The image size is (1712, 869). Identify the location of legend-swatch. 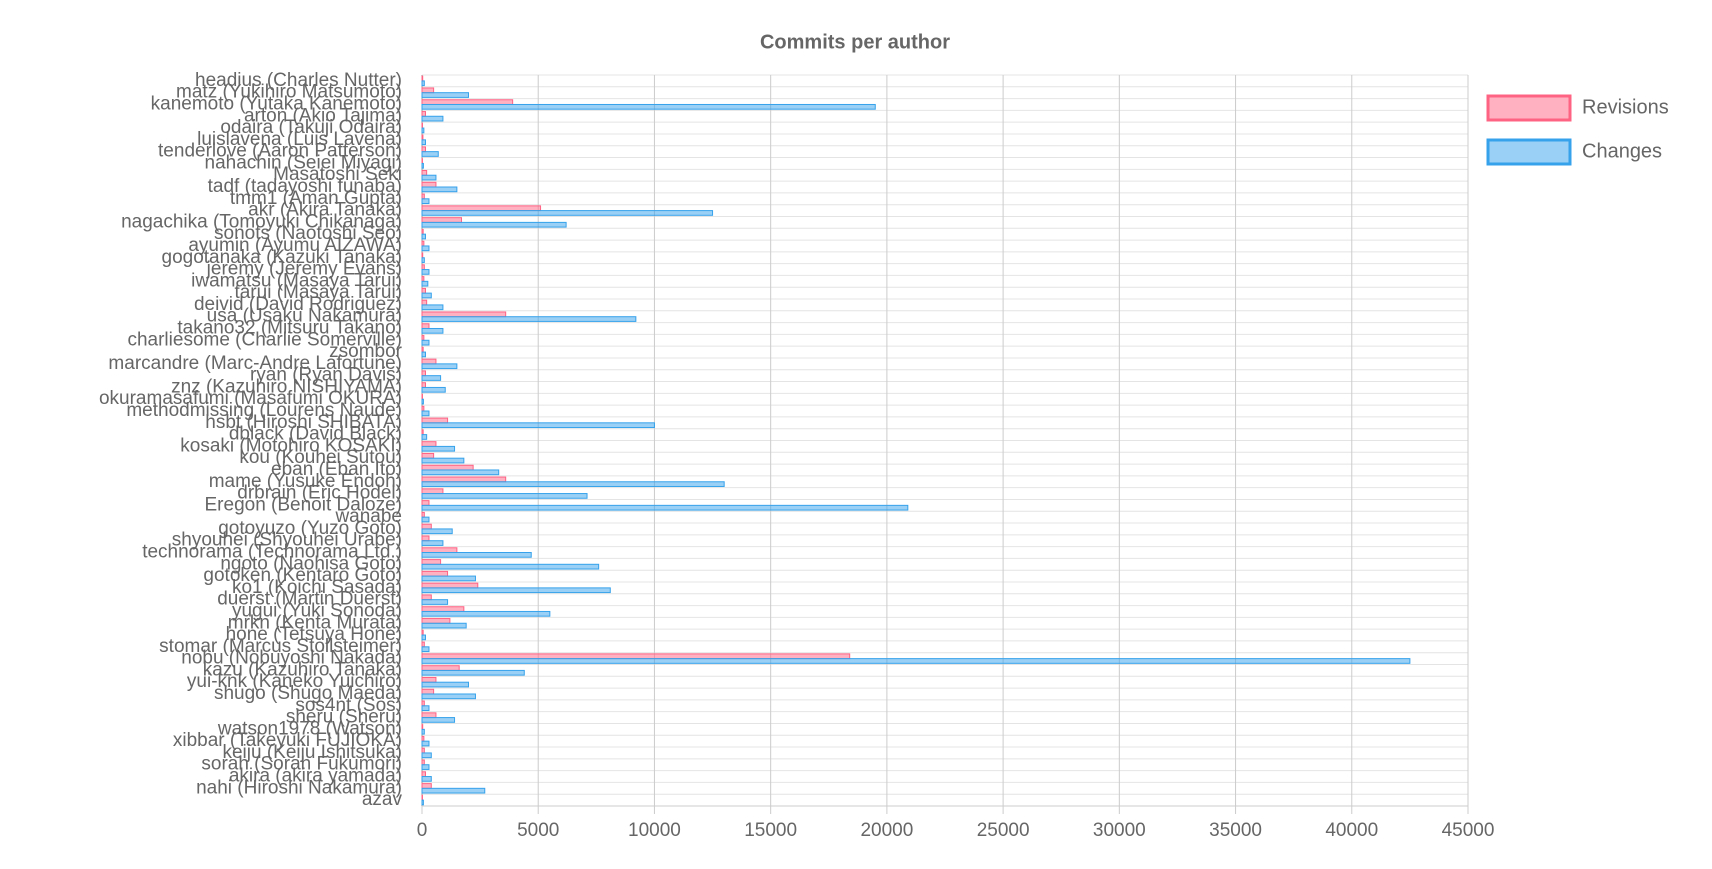
(1529, 108).